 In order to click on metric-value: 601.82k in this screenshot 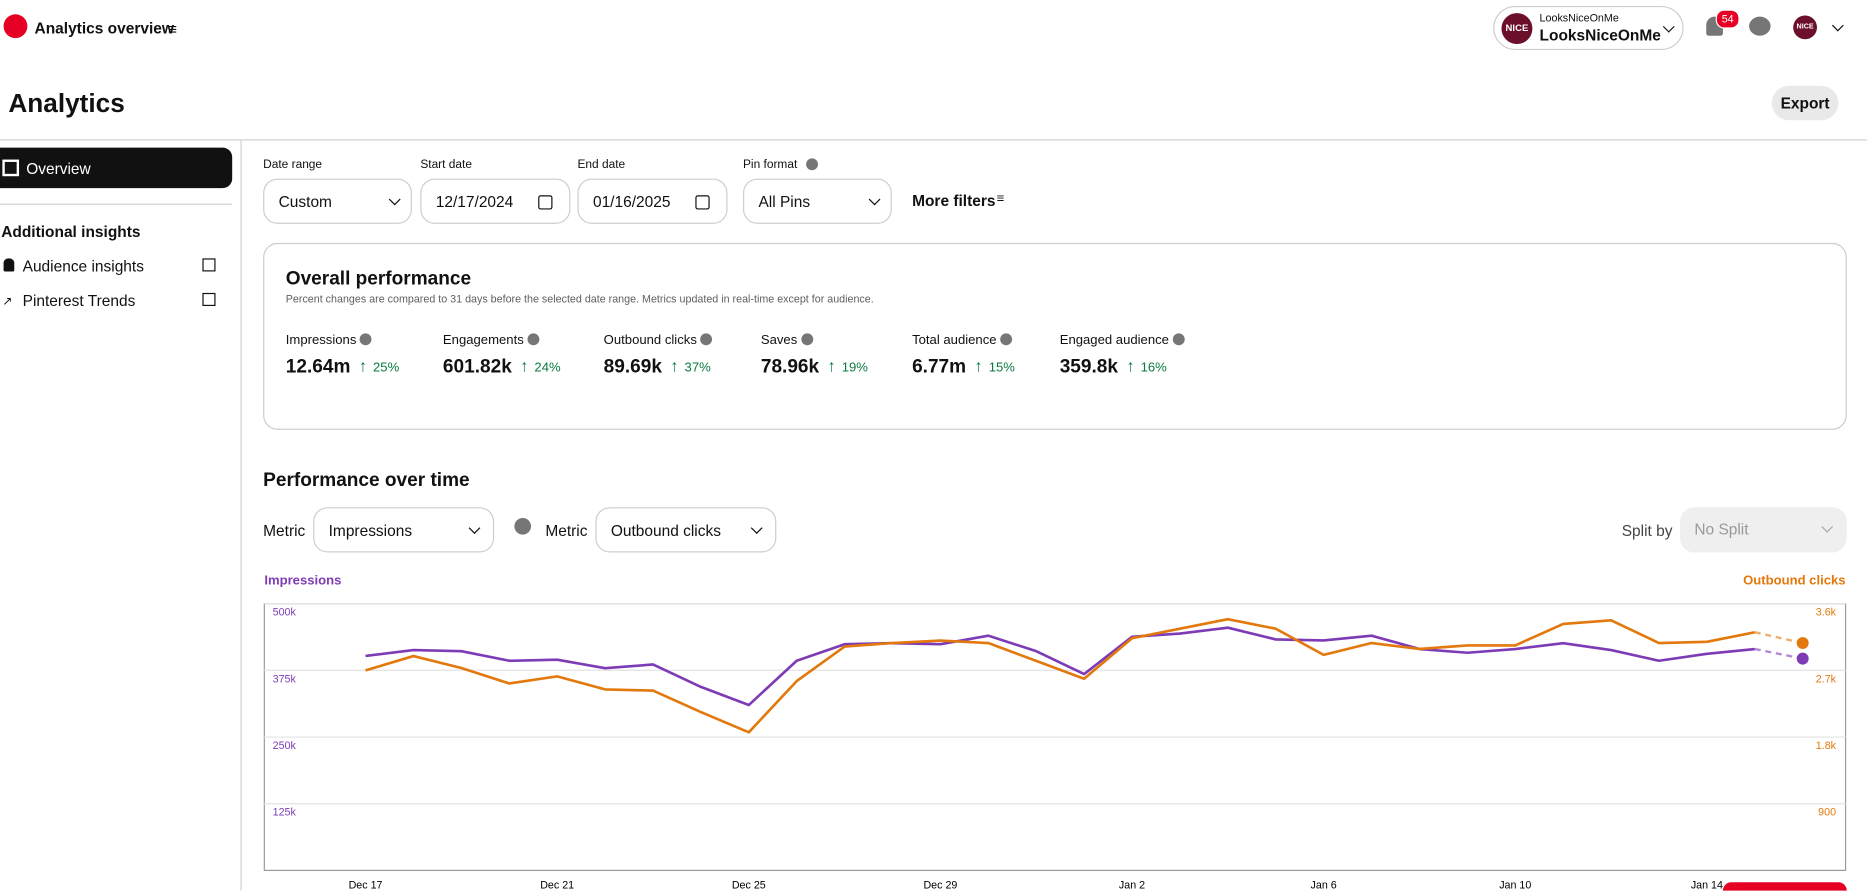, I will do `click(477, 367)`.